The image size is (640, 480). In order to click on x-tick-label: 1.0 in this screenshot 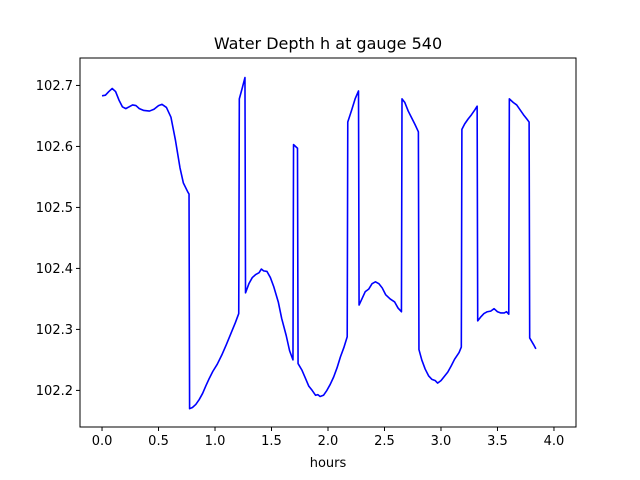, I will do `click(215, 441)`.